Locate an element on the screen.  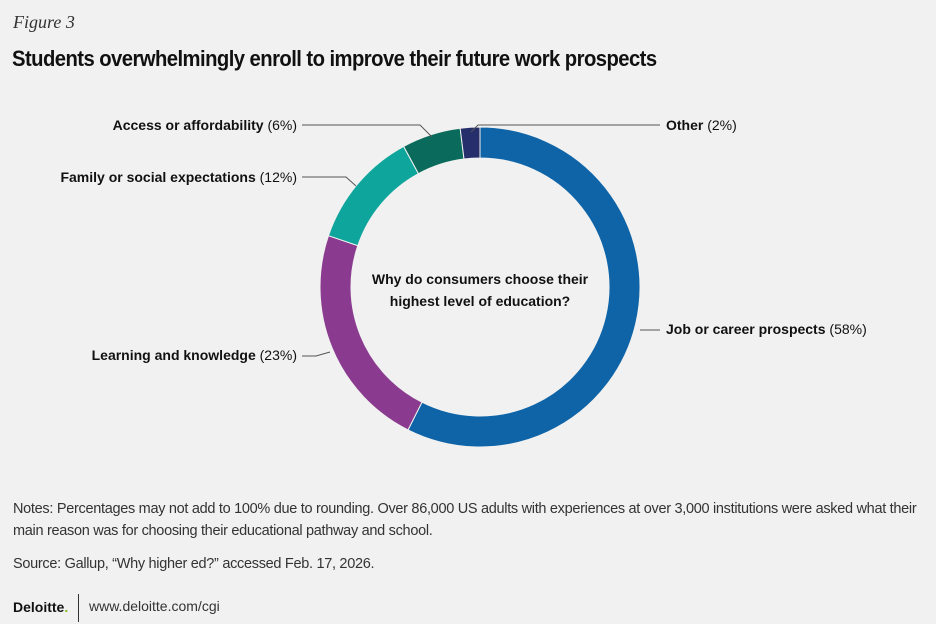
center-label: Why do consumers choose their is located at coordinates (480, 279).